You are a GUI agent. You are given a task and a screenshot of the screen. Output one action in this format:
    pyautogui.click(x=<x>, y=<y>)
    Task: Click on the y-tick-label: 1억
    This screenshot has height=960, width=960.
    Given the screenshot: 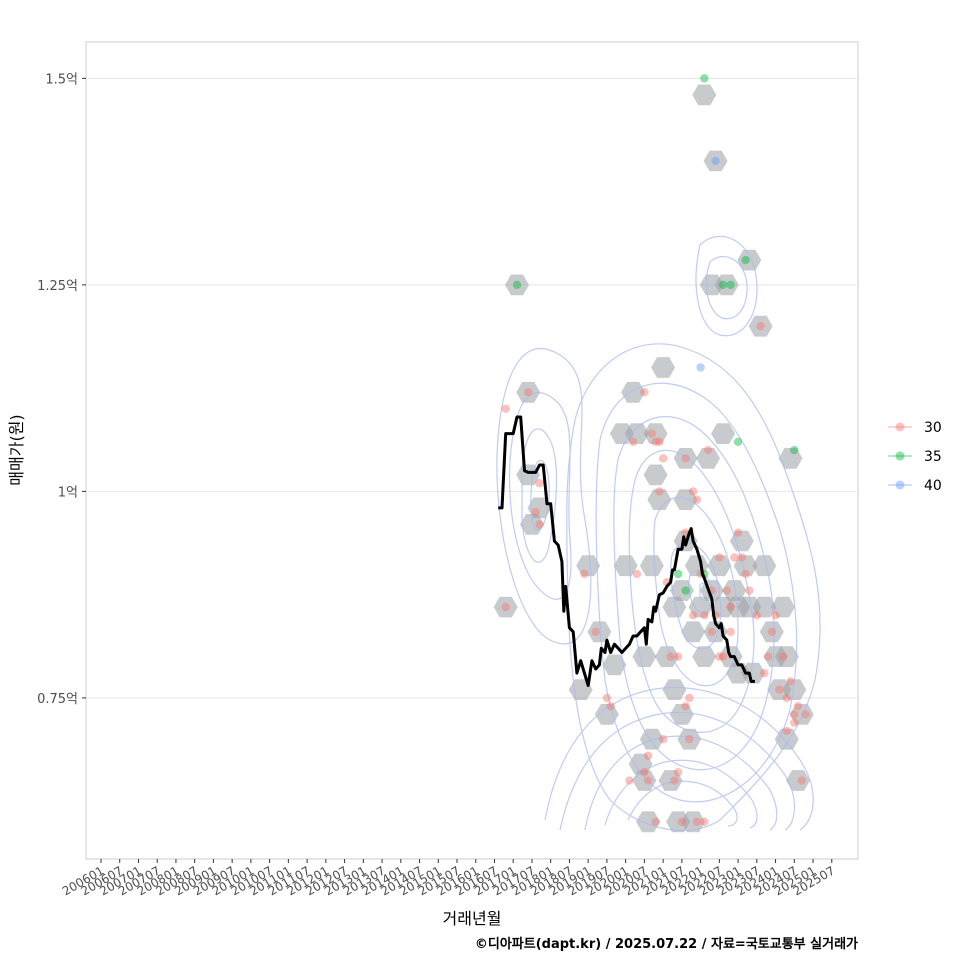 What is the action you would take?
    pyautogui.click(x=68, y=492)
    